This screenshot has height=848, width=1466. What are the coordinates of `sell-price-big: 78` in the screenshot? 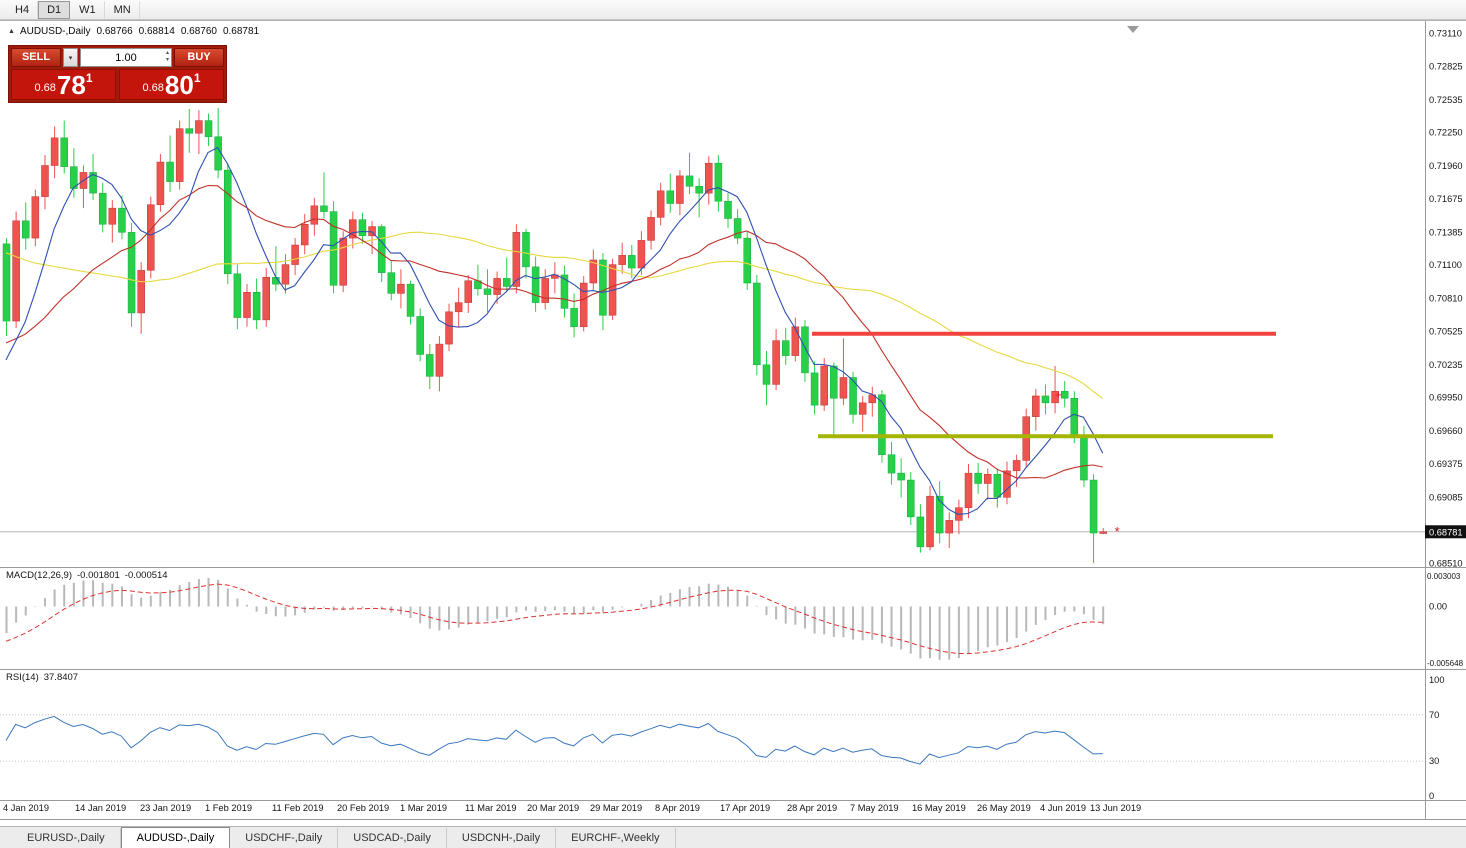 It's located at (71, 85).